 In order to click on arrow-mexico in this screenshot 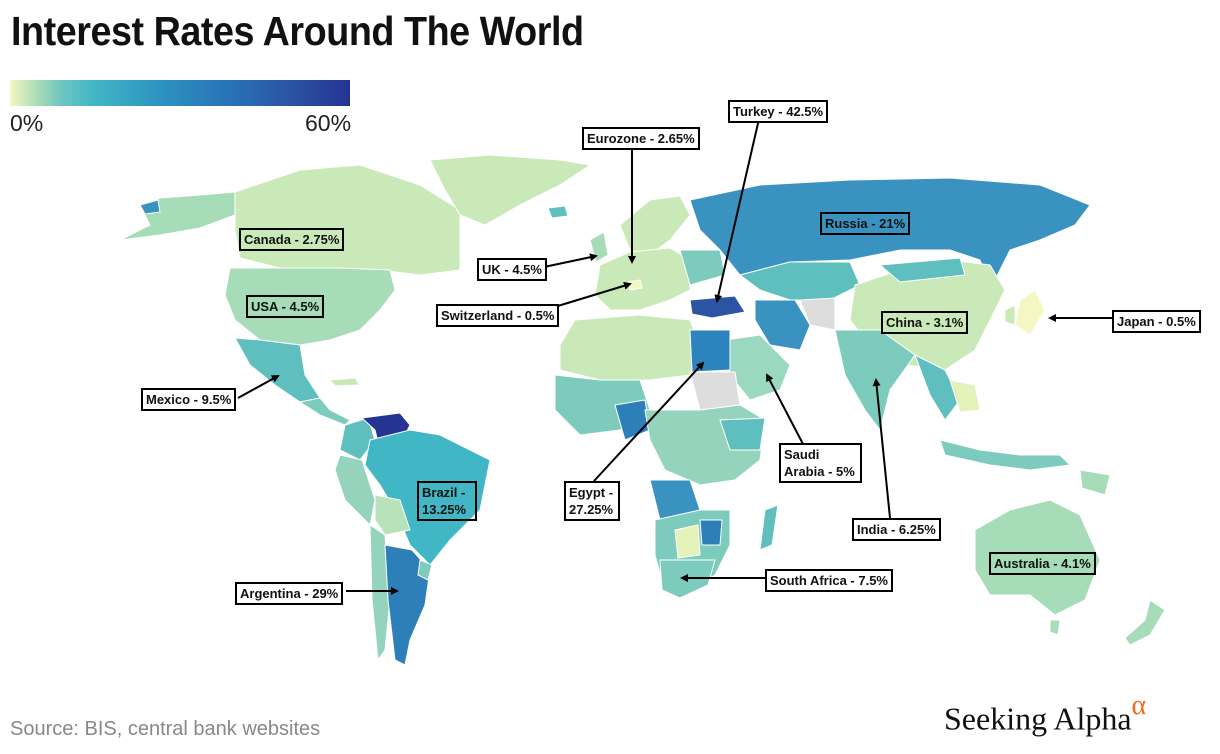, I will do `click(258, 387)`.